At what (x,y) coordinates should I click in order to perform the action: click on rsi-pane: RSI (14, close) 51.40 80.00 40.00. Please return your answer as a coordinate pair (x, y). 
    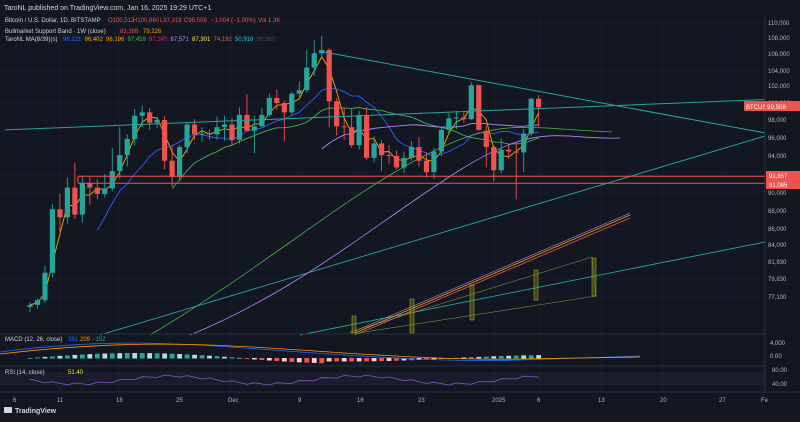
    Looking at the image, I should click on (394, 376).